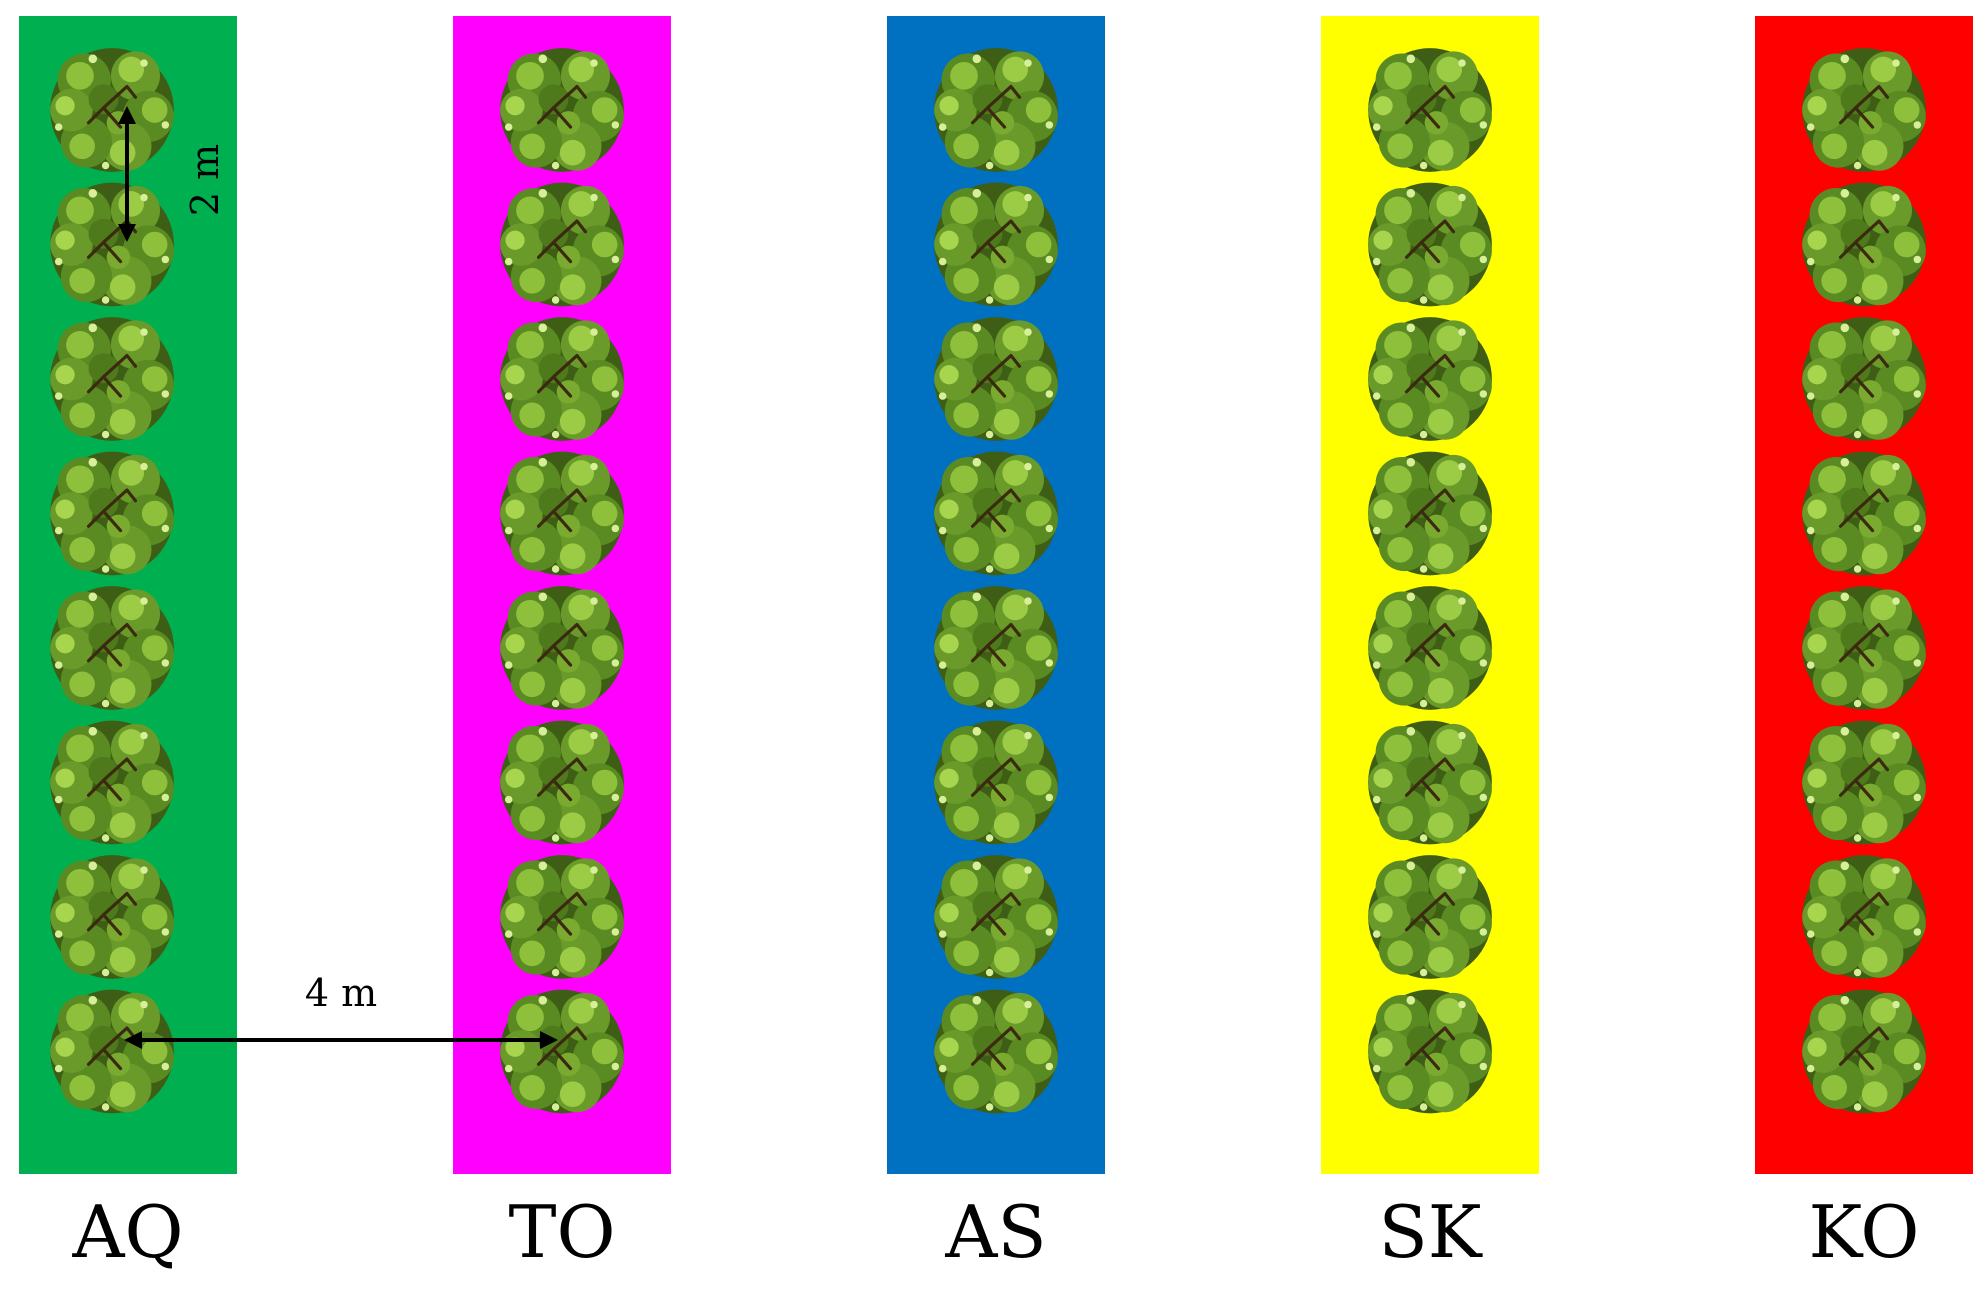 The width and height of the screenshot is (1986, 1298). Describe the element at coordinates (1430, 1232) in the screenshot. I see `row-label-sk: SK` at that location.